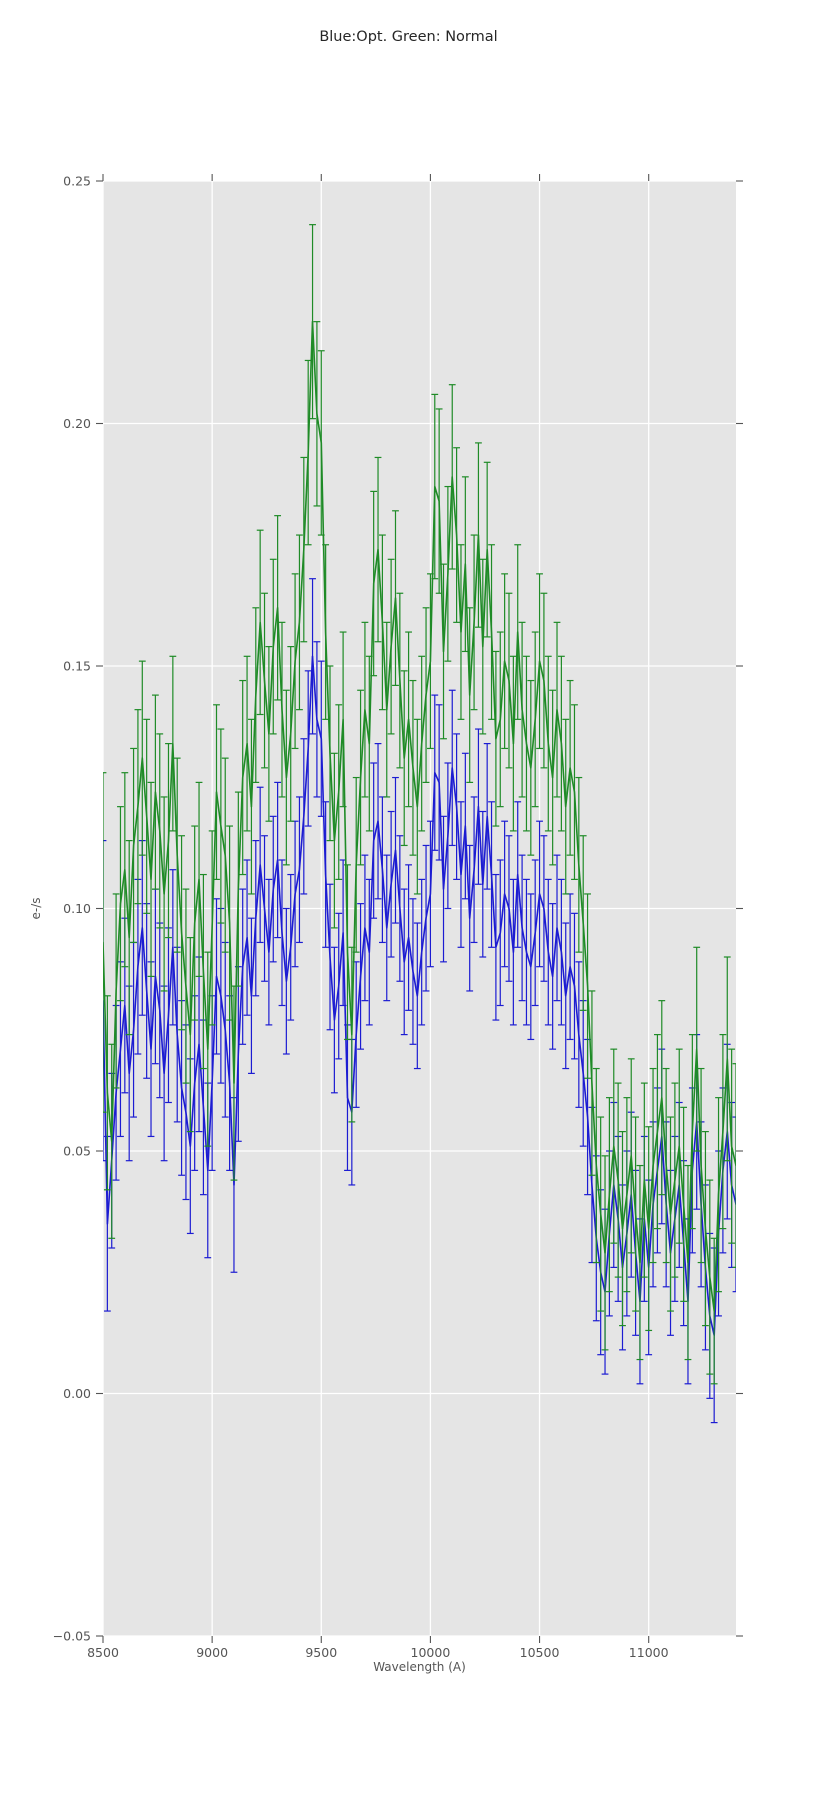 Image resolution: width=817 pixels, height=1817 pixels. I want to click on y-tick-label: 0.10, so click(77, 908).